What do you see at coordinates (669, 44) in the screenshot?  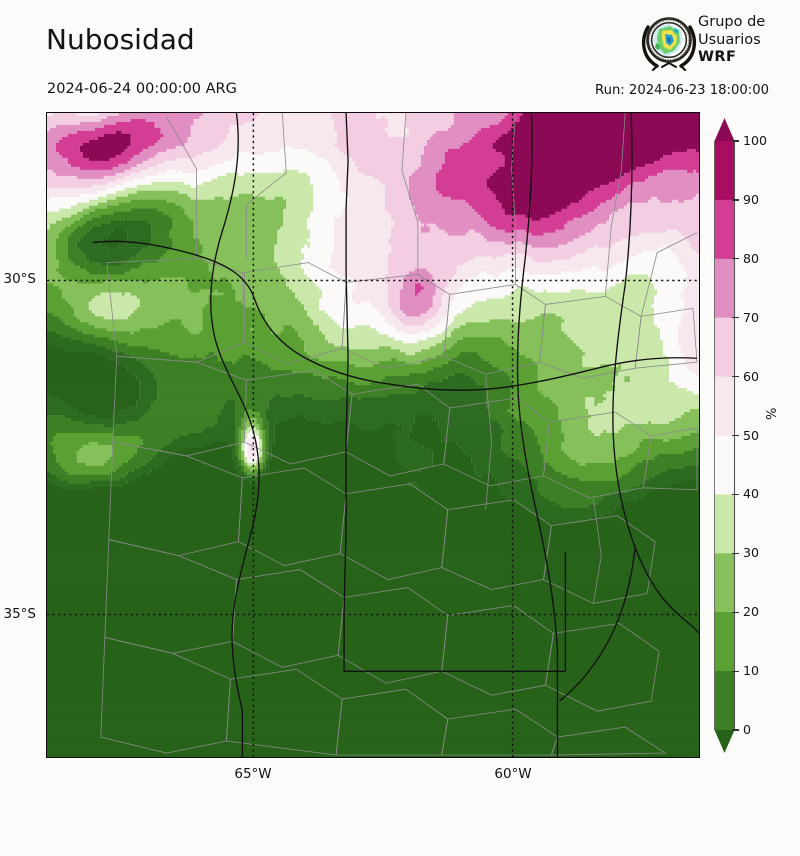 I see `wrf-user-group-emblem-icon` at bounding box center [669, 44].